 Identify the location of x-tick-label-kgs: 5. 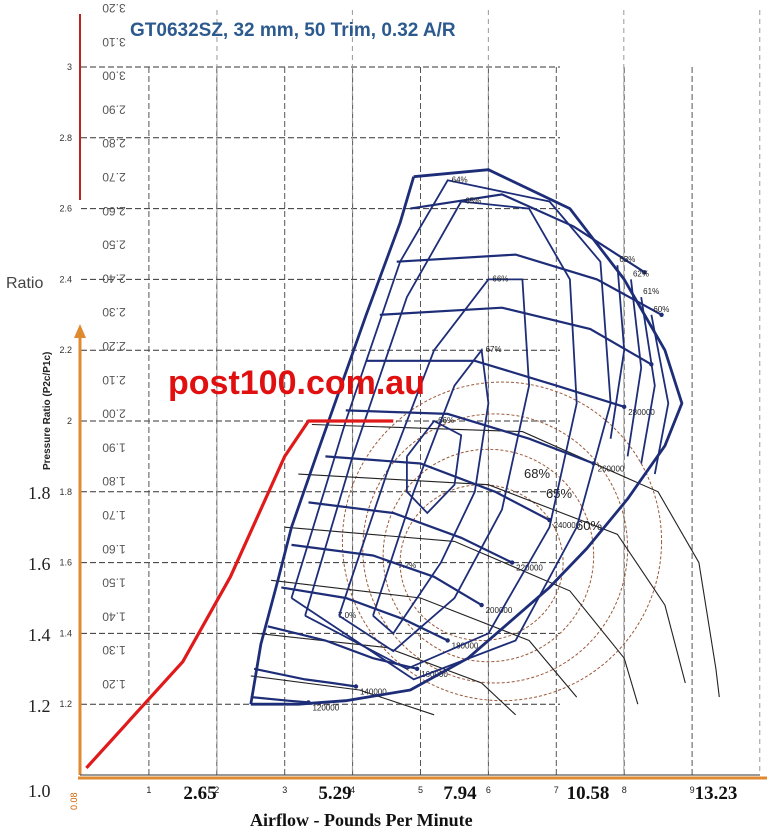
(420, 790).